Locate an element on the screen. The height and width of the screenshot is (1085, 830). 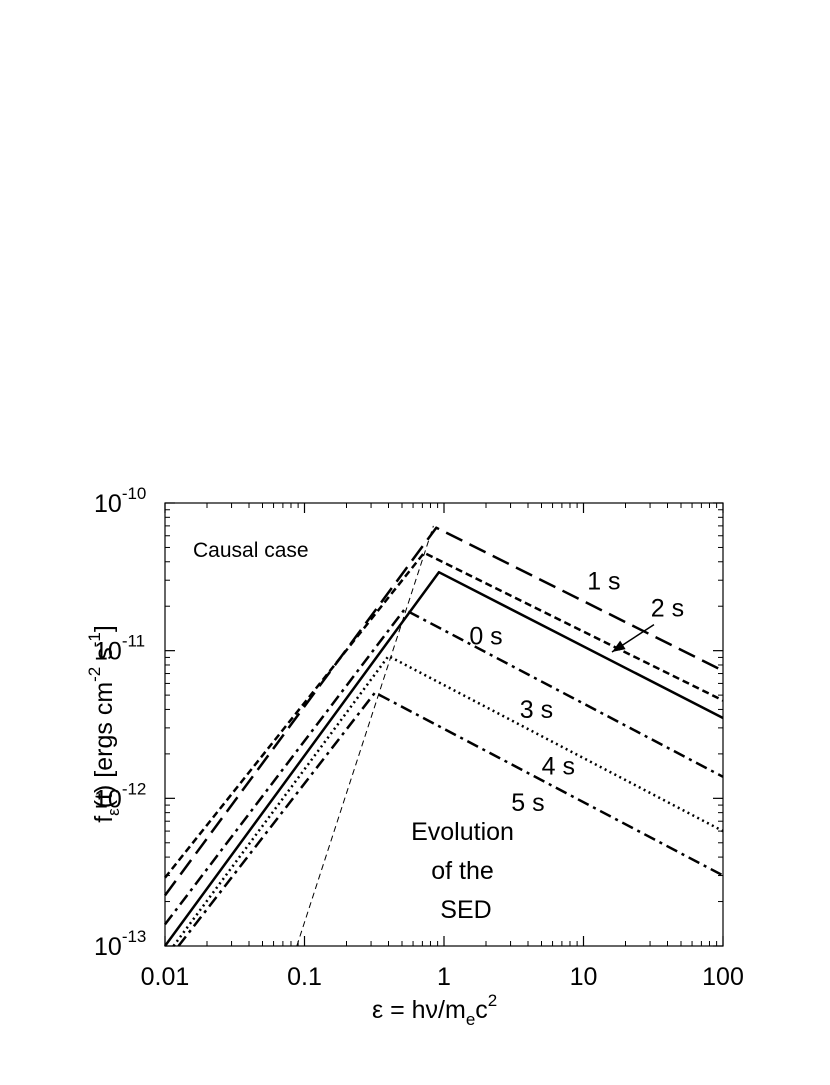
curve-label-4s: 4 s is located at coordinates (558, 767).